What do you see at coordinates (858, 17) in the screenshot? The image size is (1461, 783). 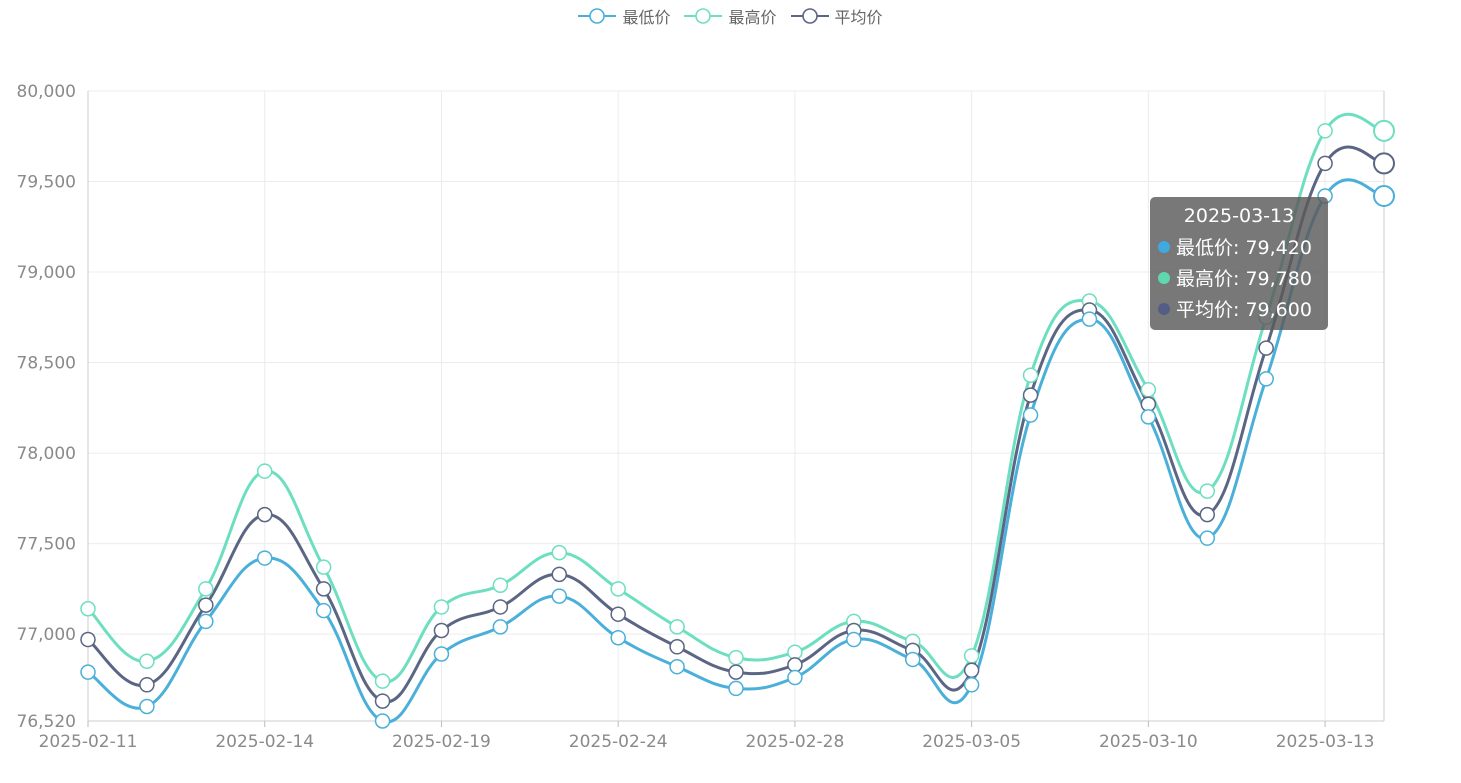 I see `legend-label-avg: 平均价` at bounding box center [858, 17].